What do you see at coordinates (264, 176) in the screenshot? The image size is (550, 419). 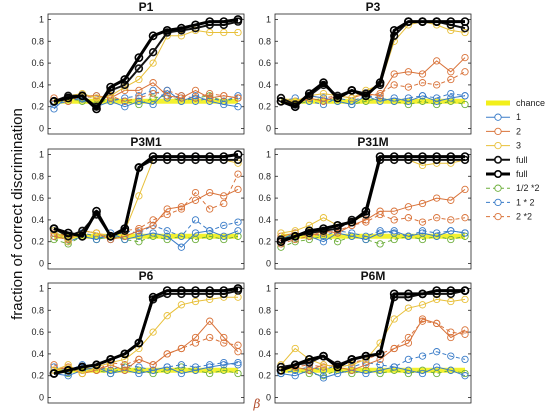 I see `y-tick-label: 0.8` at bounding box center [264, 176].